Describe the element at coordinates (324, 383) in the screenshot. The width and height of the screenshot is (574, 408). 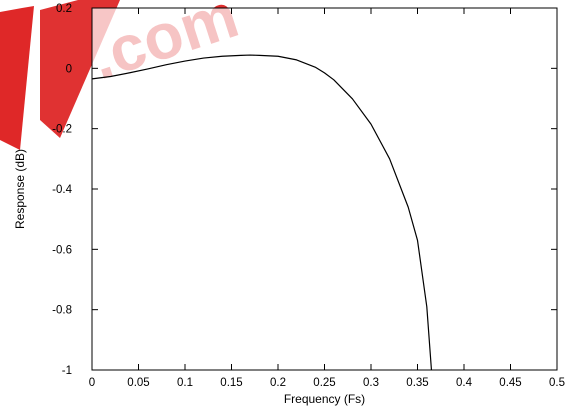
I see `x-tick-label: 0.25` at that location.